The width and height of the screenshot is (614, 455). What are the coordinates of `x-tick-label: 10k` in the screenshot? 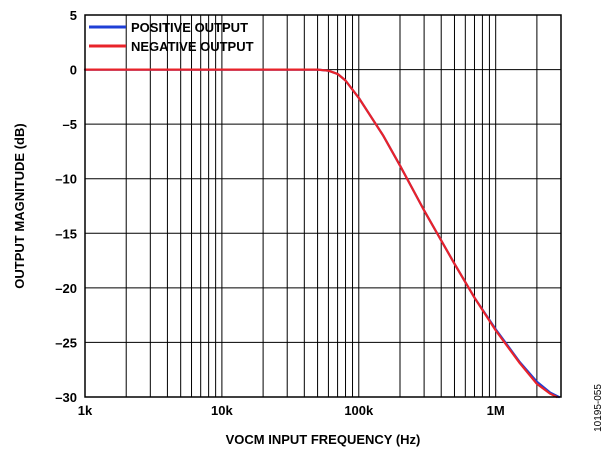 It's located at (222, 410).